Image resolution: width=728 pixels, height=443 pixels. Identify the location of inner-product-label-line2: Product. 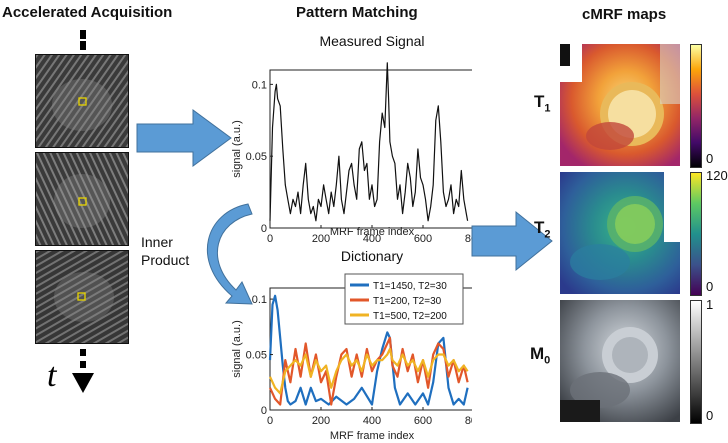
(165, 260).